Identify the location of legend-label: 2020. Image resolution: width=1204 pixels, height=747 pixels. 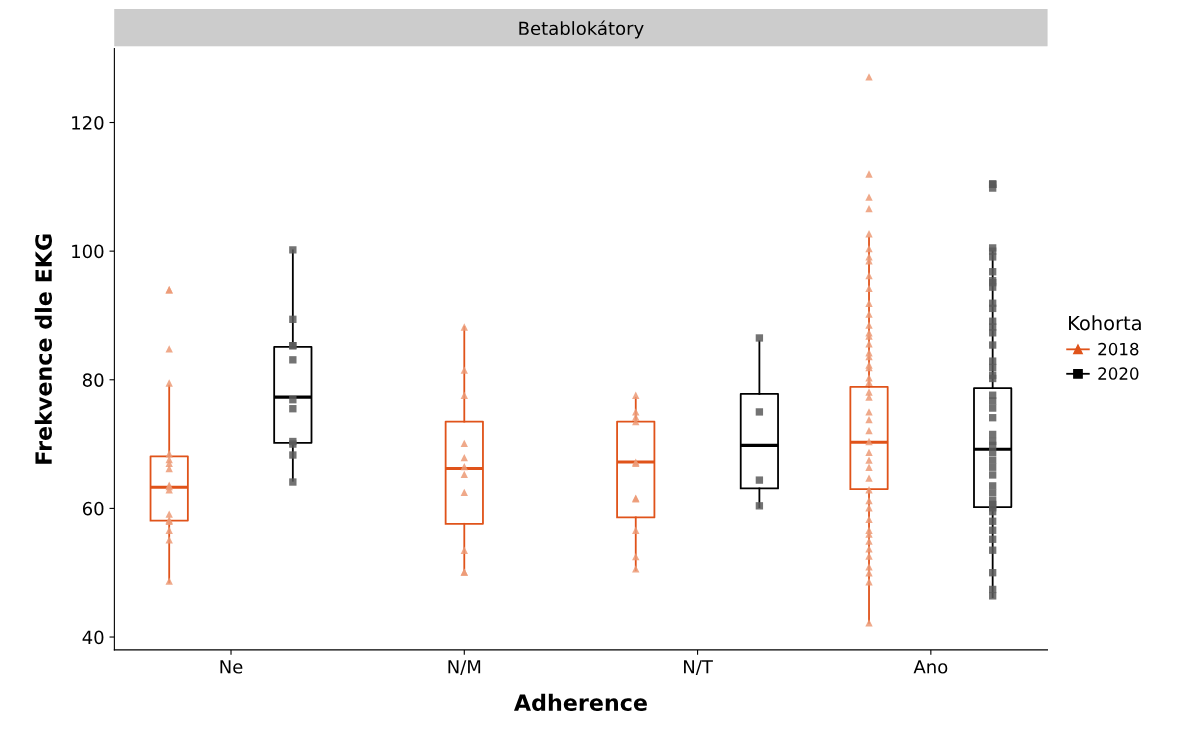
(1118, 373).